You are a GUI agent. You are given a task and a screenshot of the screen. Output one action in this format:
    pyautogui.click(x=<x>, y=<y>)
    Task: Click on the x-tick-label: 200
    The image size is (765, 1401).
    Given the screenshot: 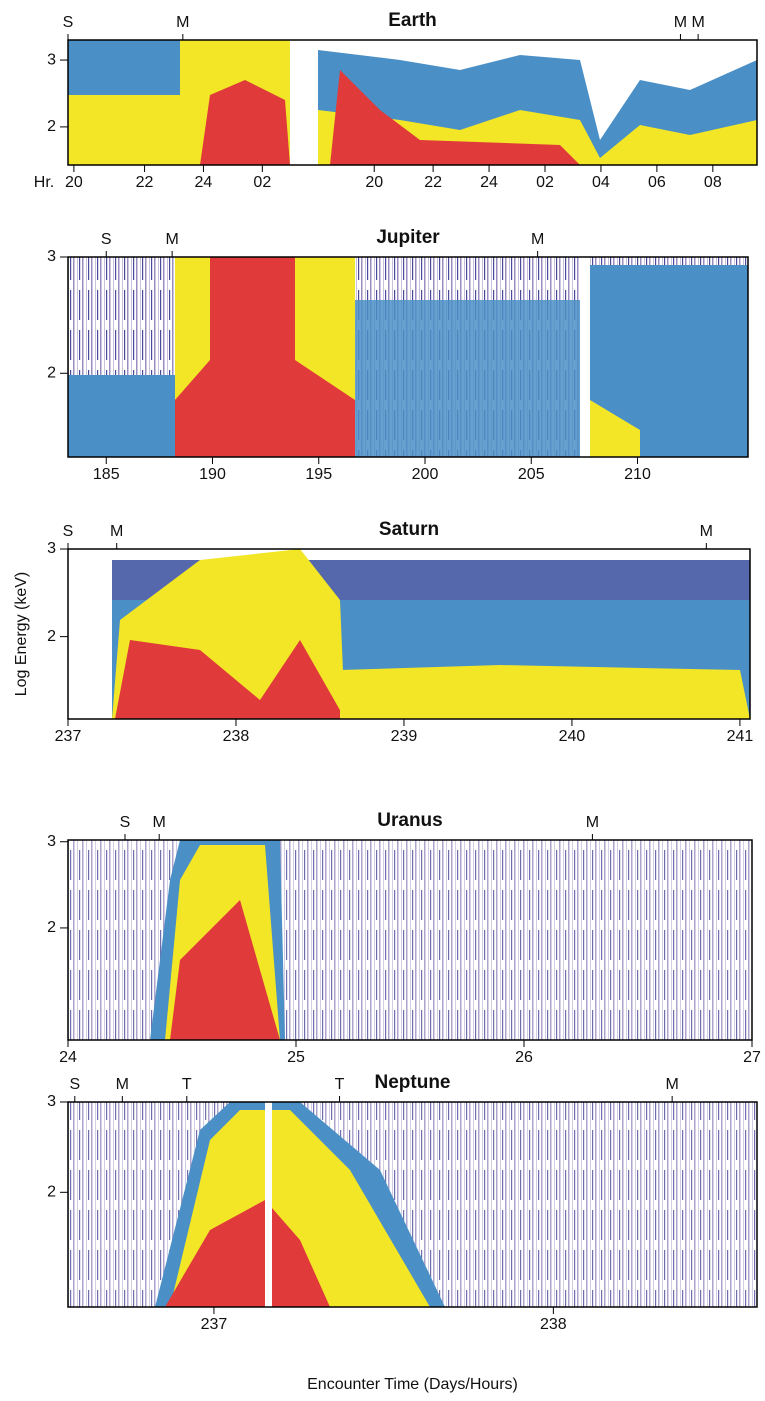 What is the action you would take?
    pyautogui.click(x=425, y=474)
    